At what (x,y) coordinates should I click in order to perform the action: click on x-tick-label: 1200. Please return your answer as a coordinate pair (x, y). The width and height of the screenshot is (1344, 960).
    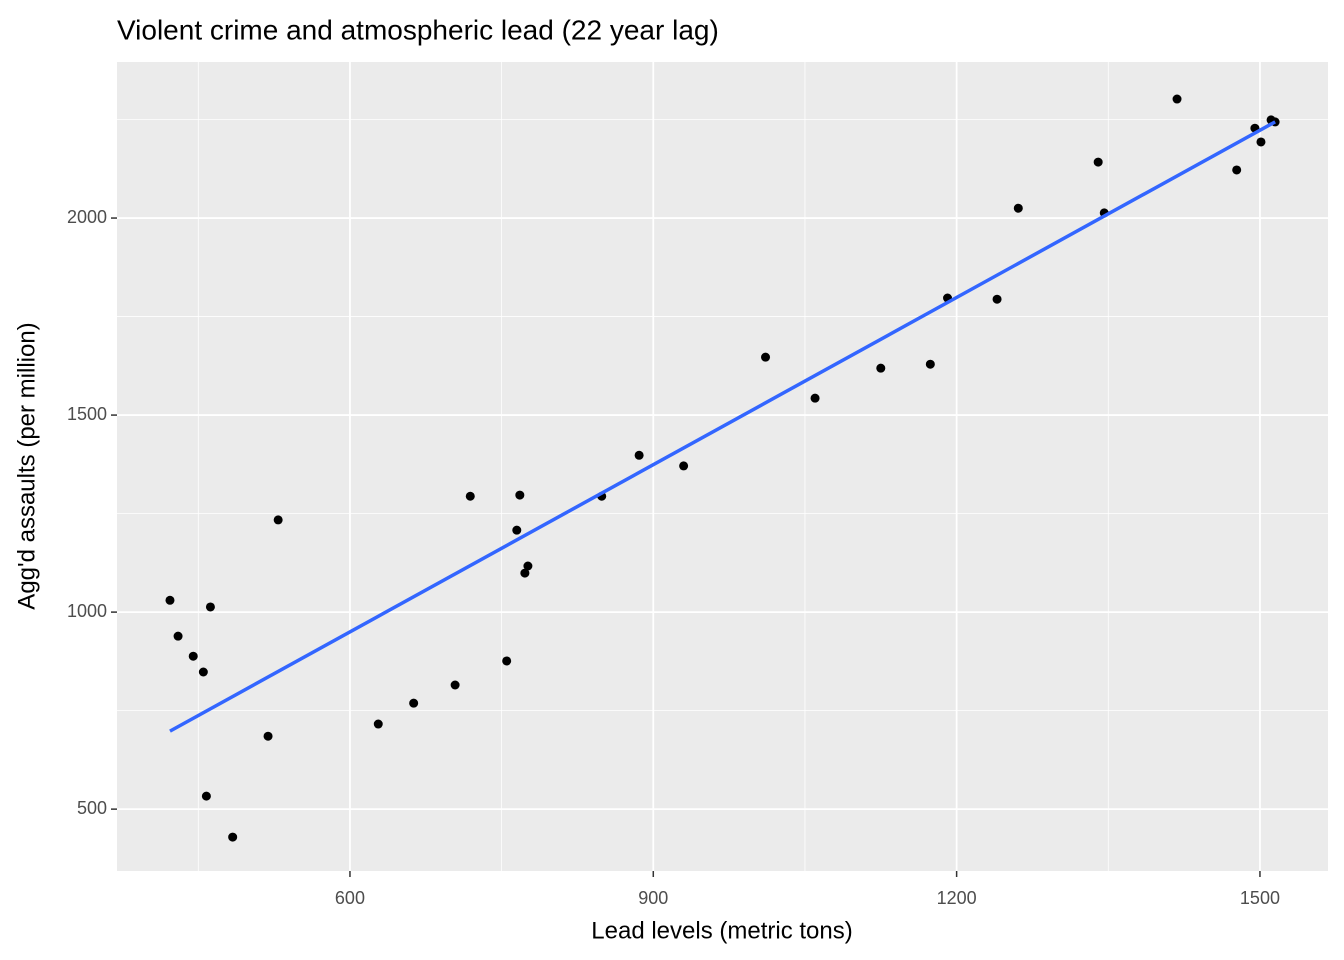
    Looking at the image, I should click on (957, 898).